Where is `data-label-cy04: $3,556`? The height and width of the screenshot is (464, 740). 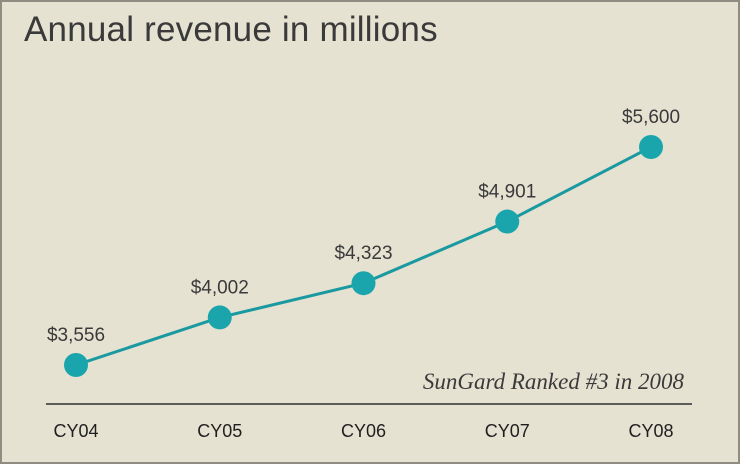
data-label-cy04: $3,556 is located at coordinates (76, 335).